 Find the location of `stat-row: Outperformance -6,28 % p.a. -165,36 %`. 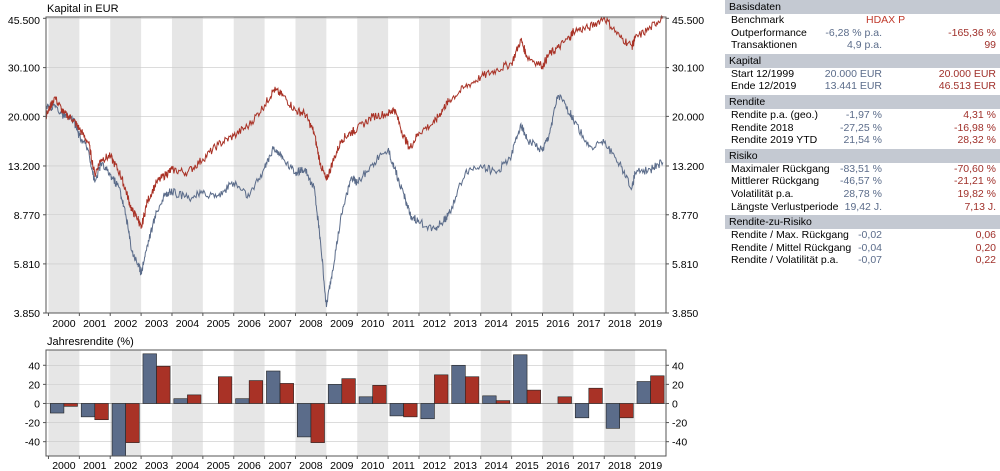

stat-row: Outperformance -6,28 % p.a. -165,36 % is located at coordinates (862, 33).